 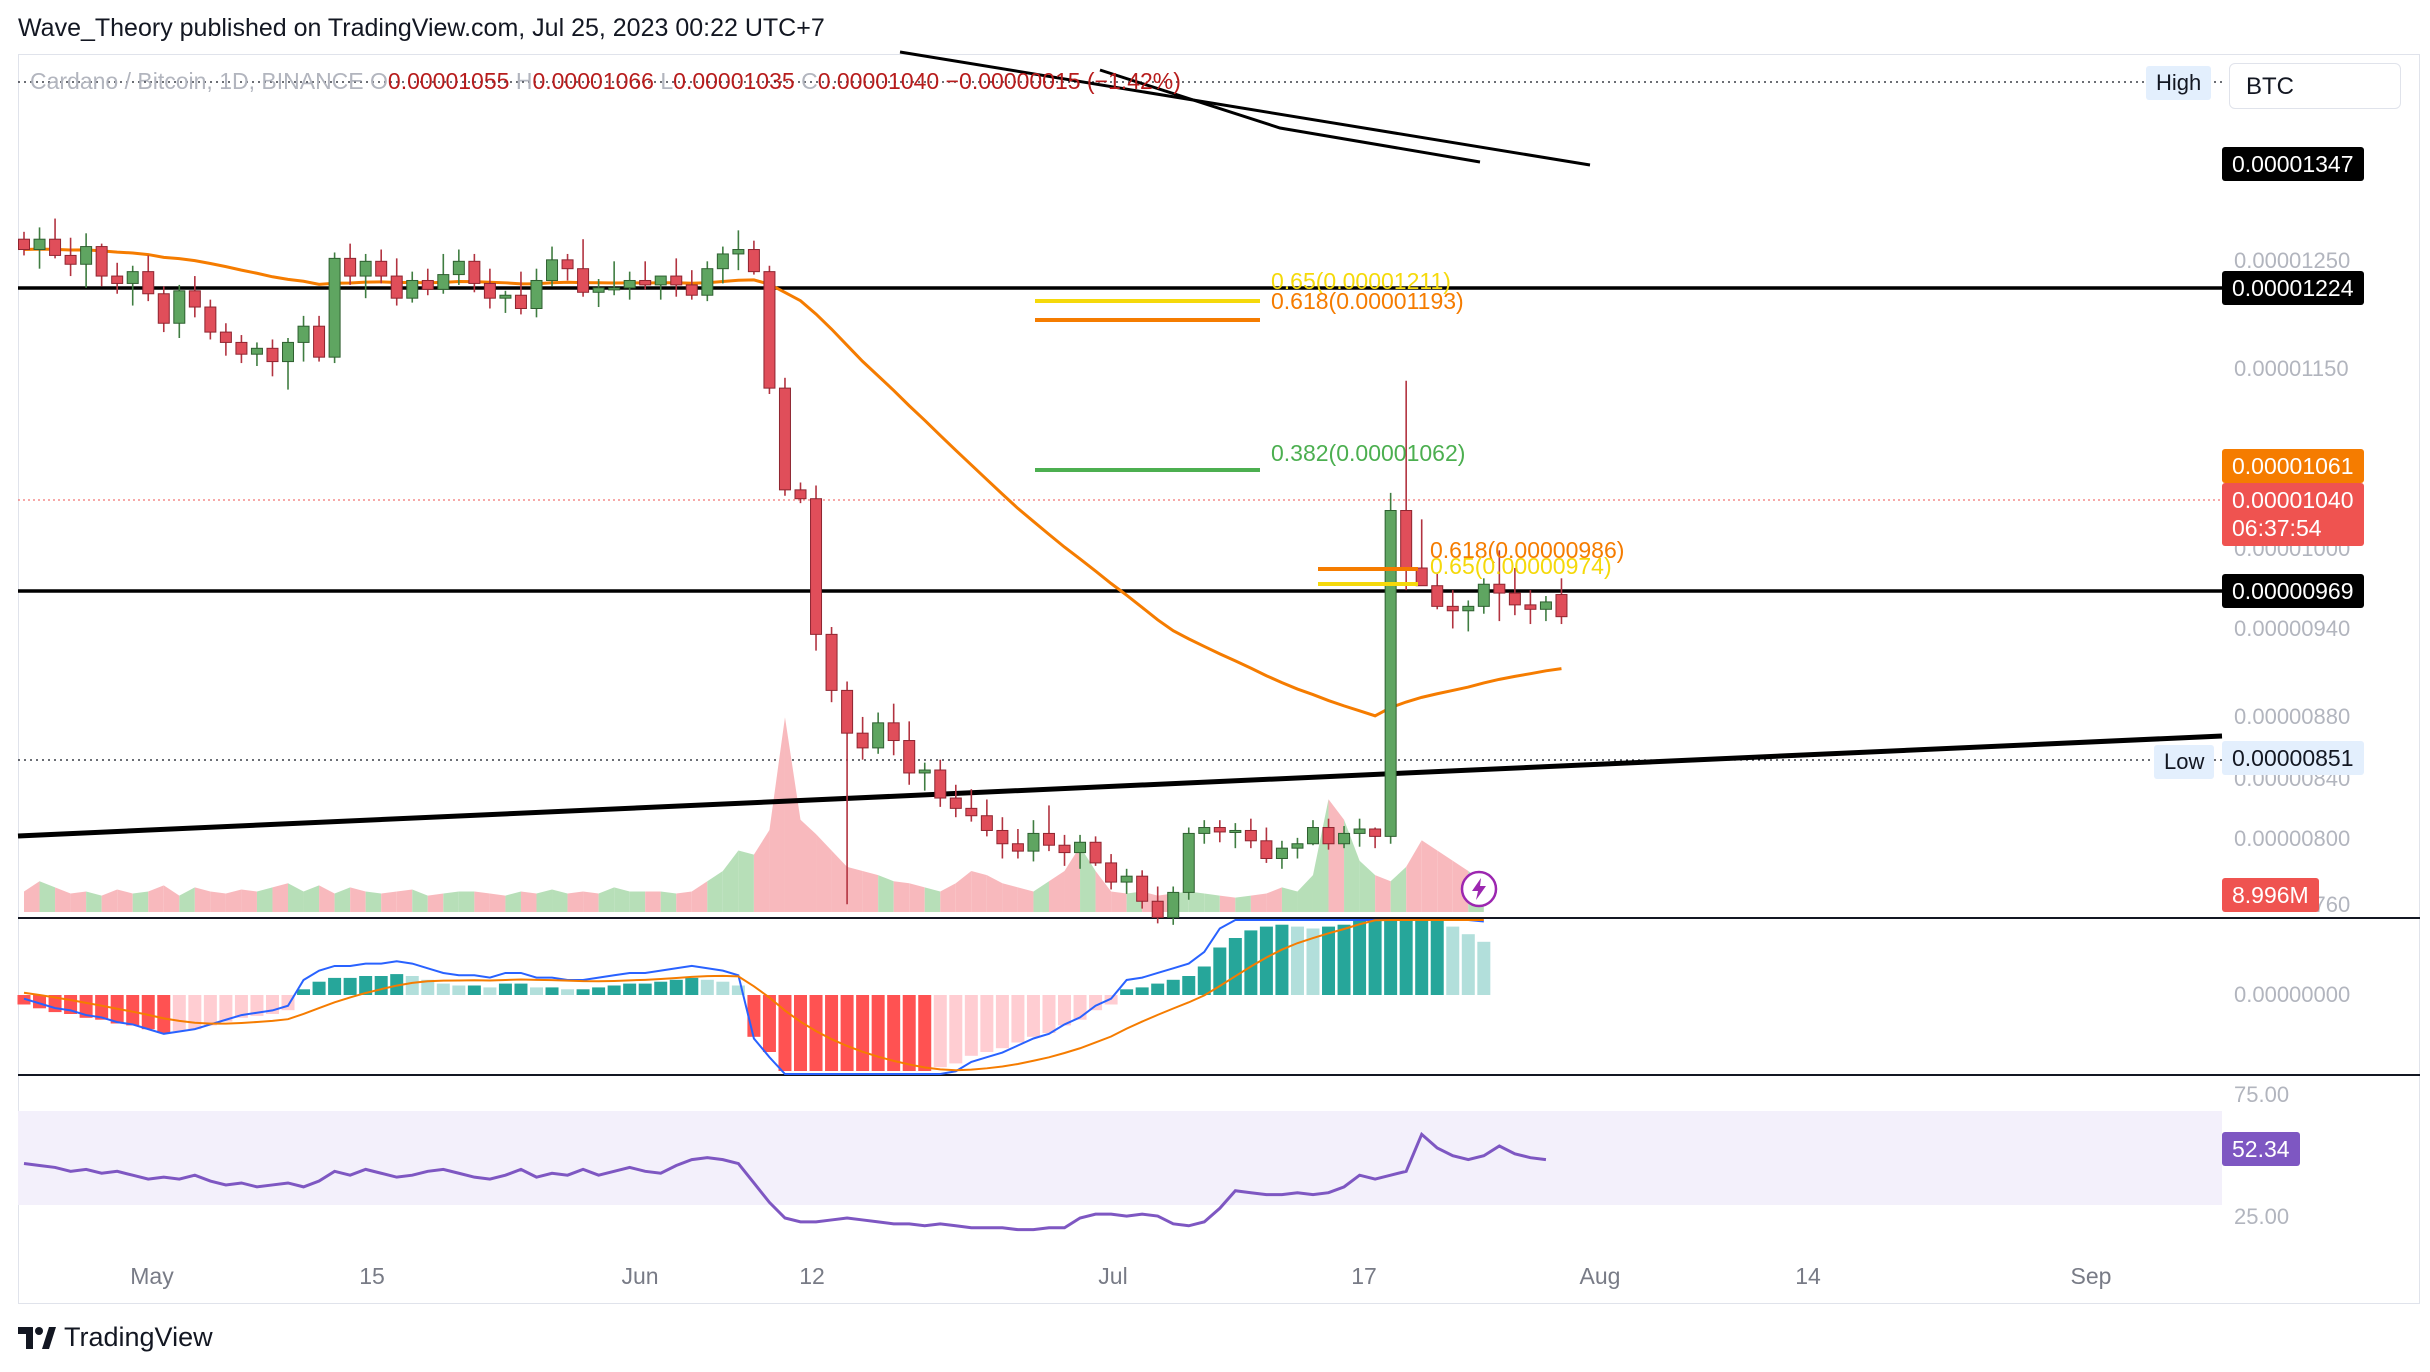 What do you see at coordinates (115, 1337) in the screenshot?
I see `brand: TradingView` at bounding box center [115, 1337].